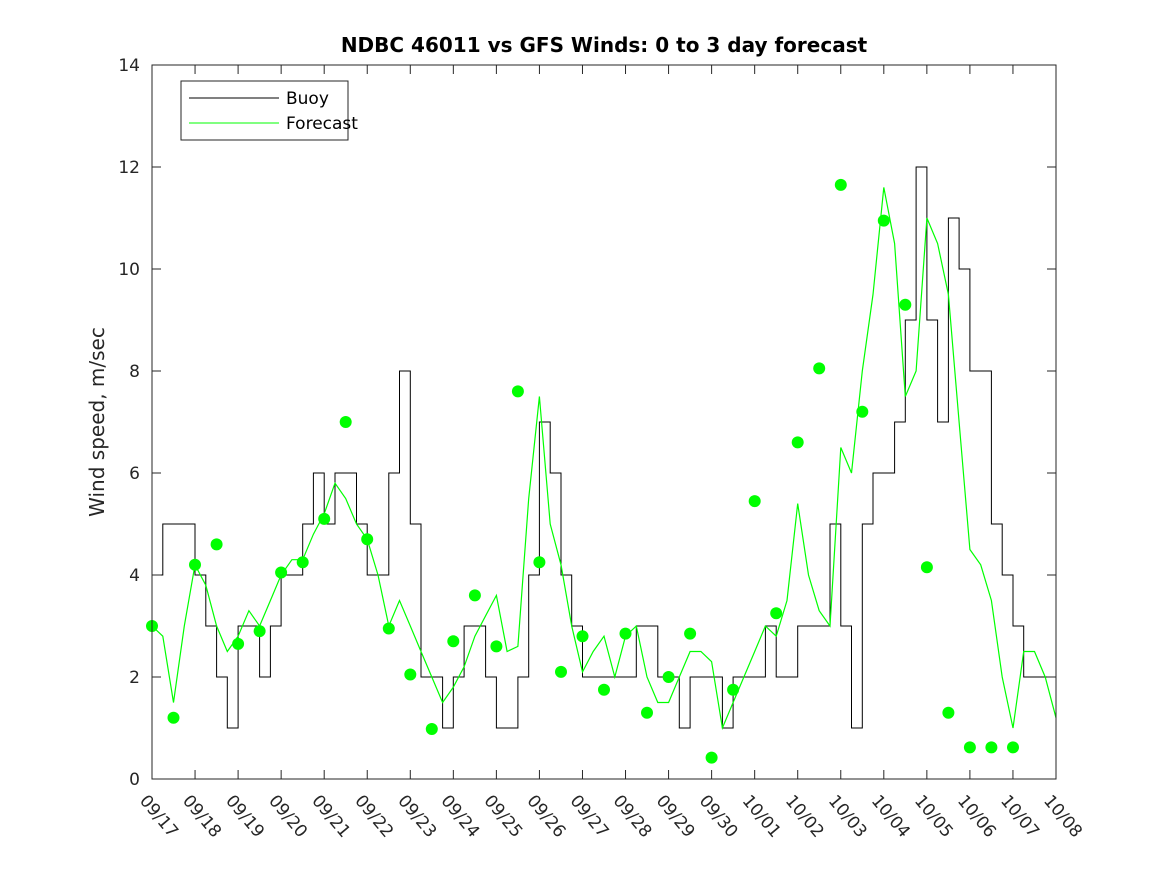  Describe the element at coordinates (134, 576) in the screenshot. I see `y-tick-label: 4` at that location.